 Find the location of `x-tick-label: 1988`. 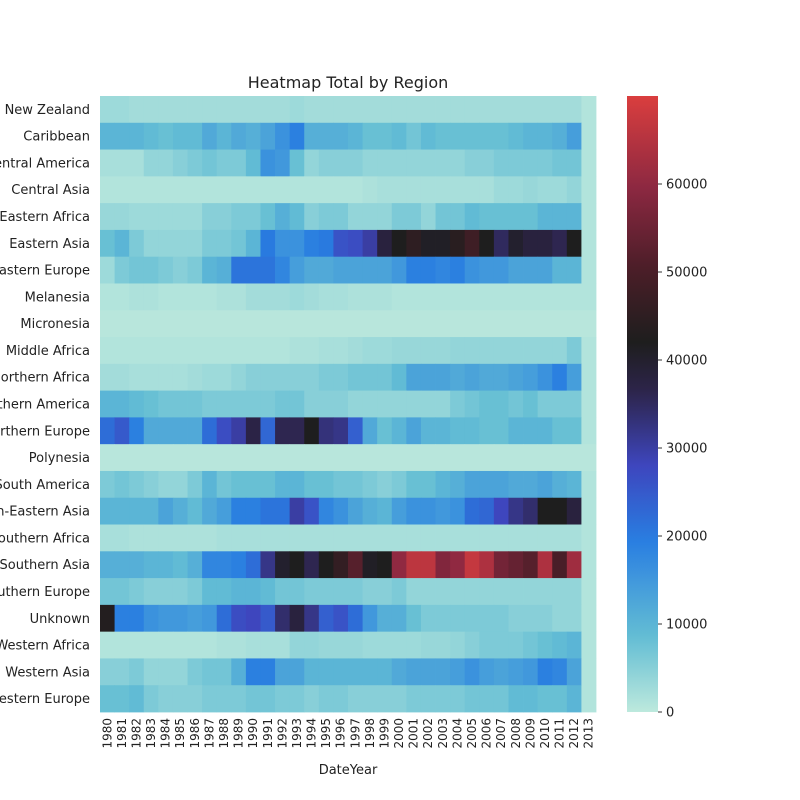

x-tick-label: 1988 is located at coordinates (224, 733).